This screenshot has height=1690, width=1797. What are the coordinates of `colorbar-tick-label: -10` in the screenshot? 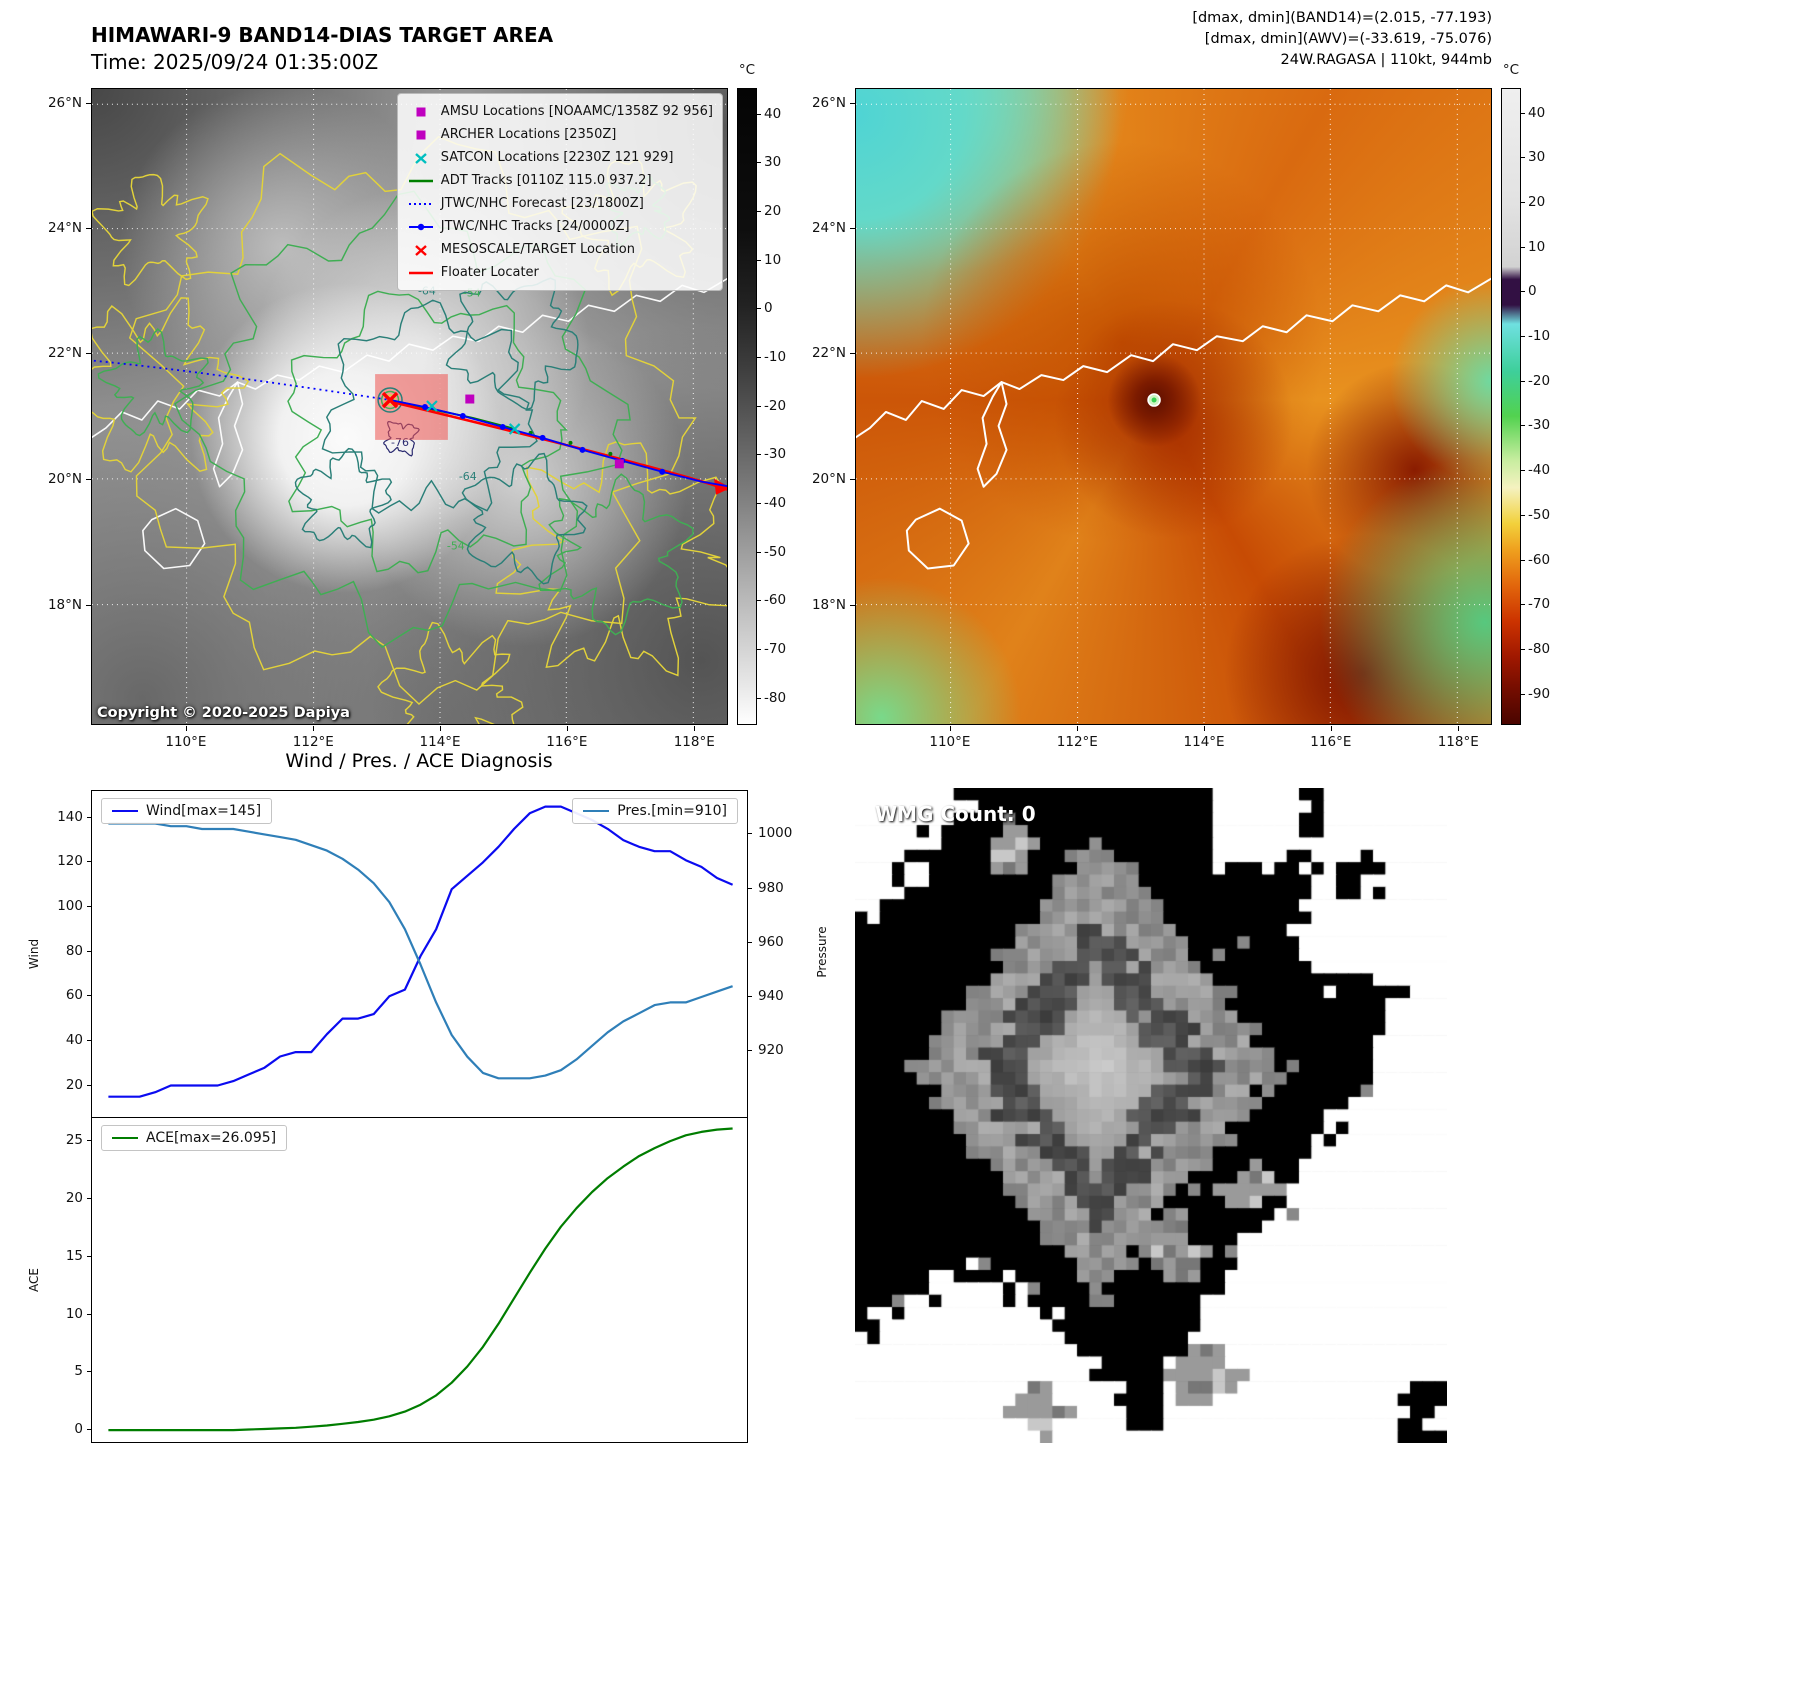 It's located at (775, 357).